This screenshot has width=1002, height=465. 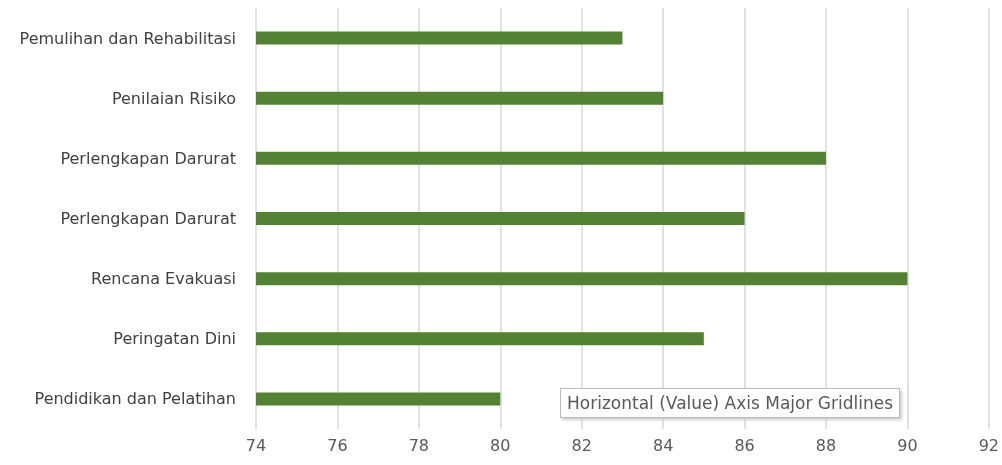 What do you see at coordinates (500, 445) in the screenshot?
I see `x-tick-label: 80` at bounding box center [500, 445].